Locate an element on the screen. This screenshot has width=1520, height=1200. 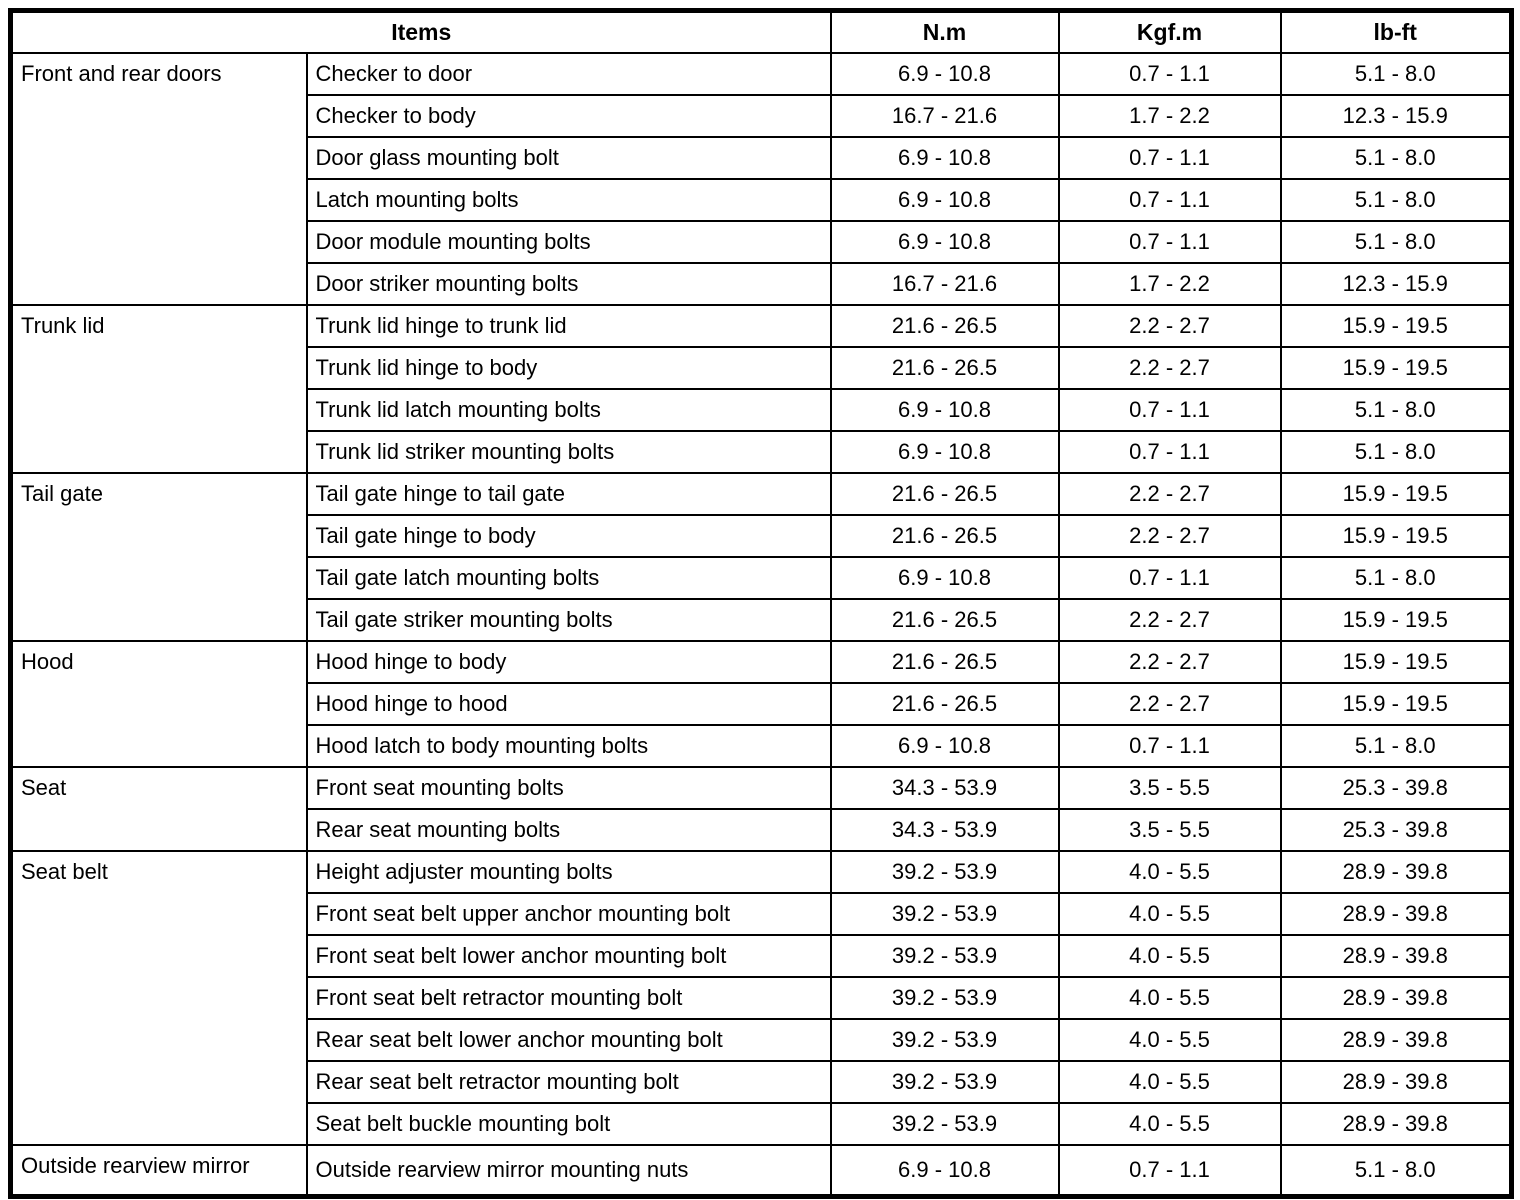
item-cell: Tail gate striker mounting bolts is located at coordinates (568, 620).